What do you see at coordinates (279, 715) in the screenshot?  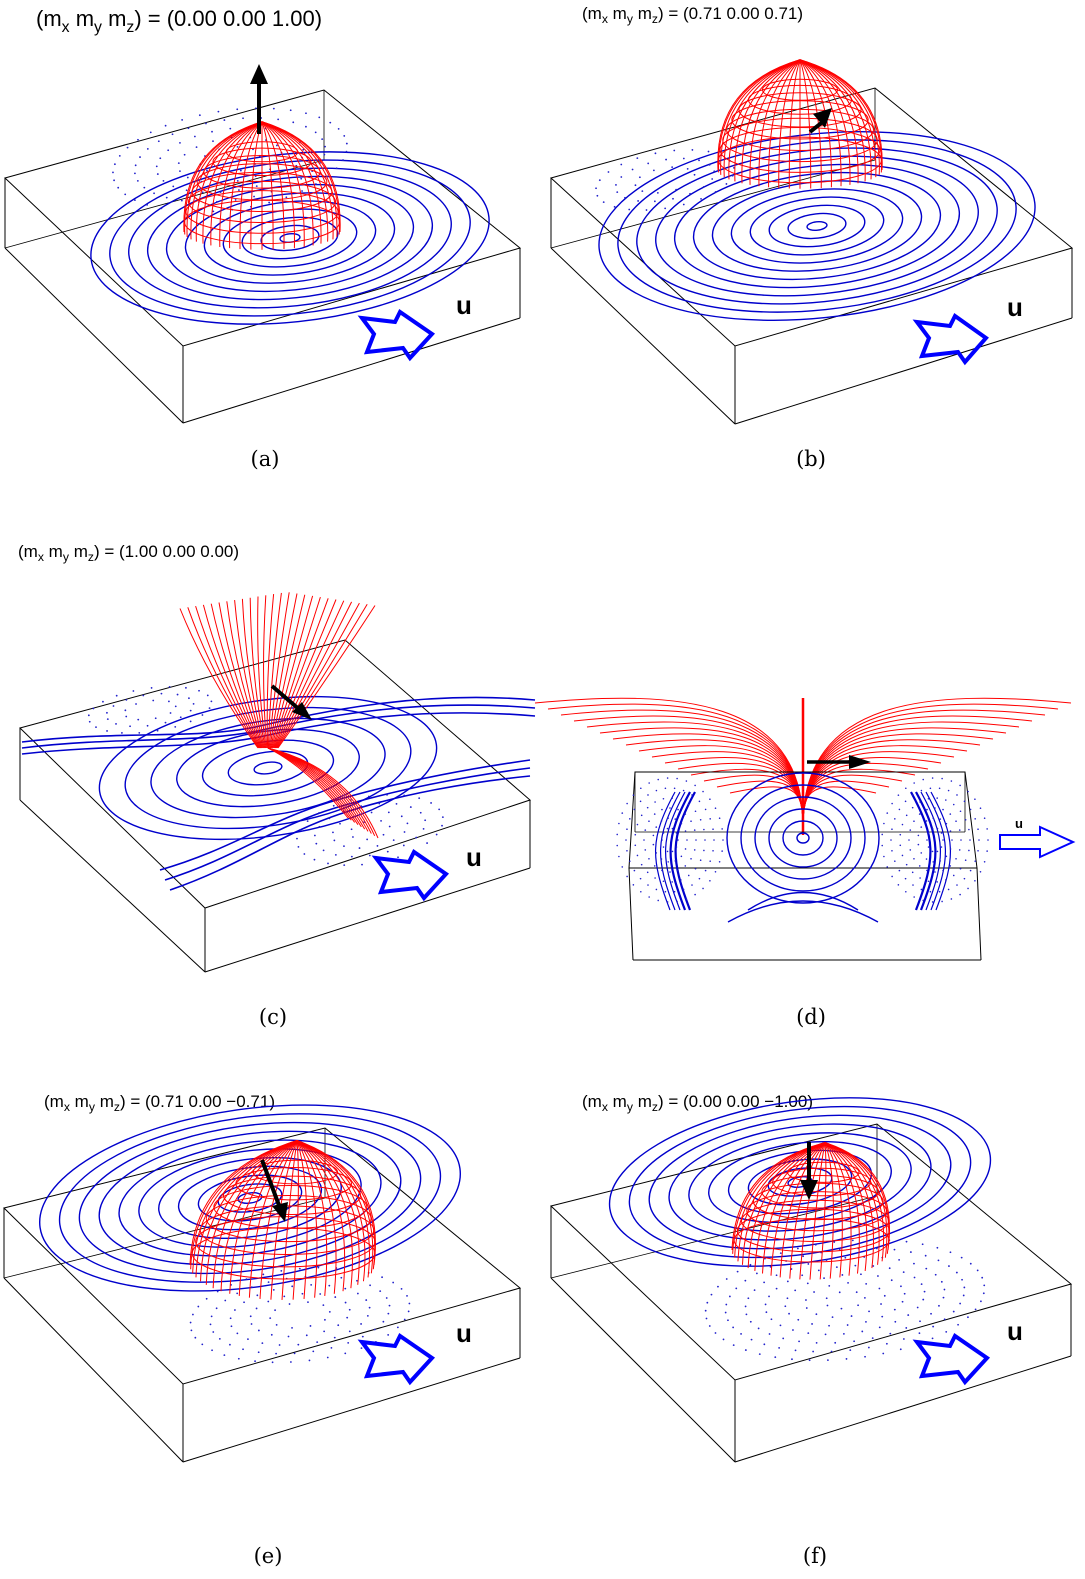 I see `field-lines-red` at bounding box center [279, 715].